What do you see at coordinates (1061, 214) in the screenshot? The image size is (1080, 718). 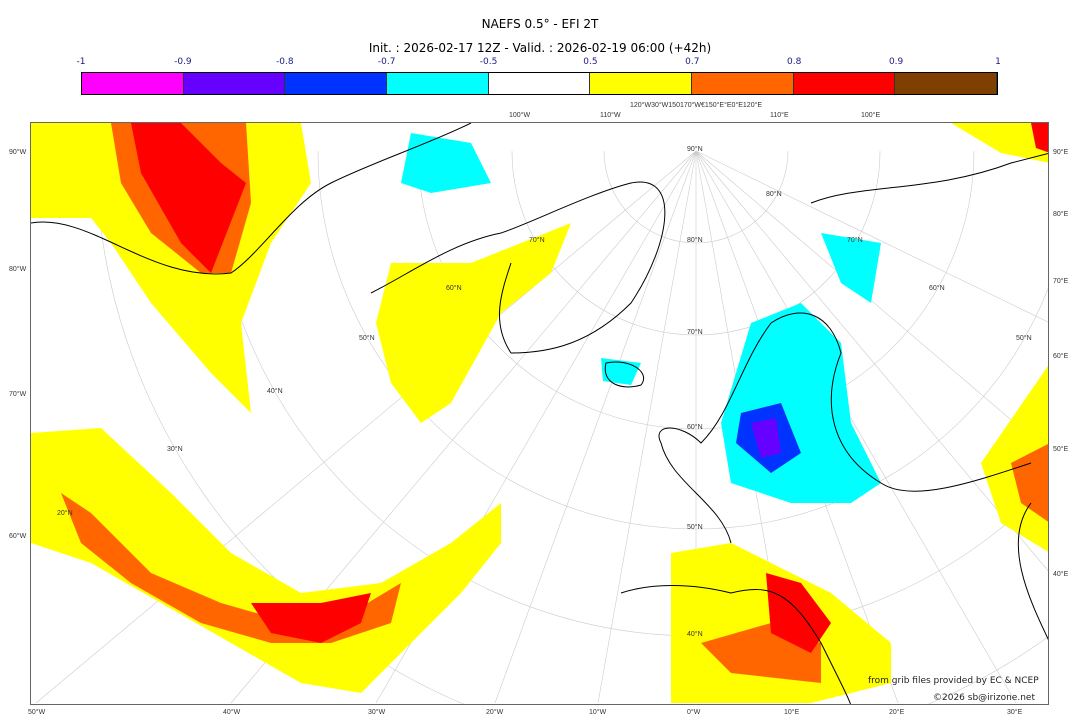 I see `axis-label: 80°E` at bounding box center [1061, 214].